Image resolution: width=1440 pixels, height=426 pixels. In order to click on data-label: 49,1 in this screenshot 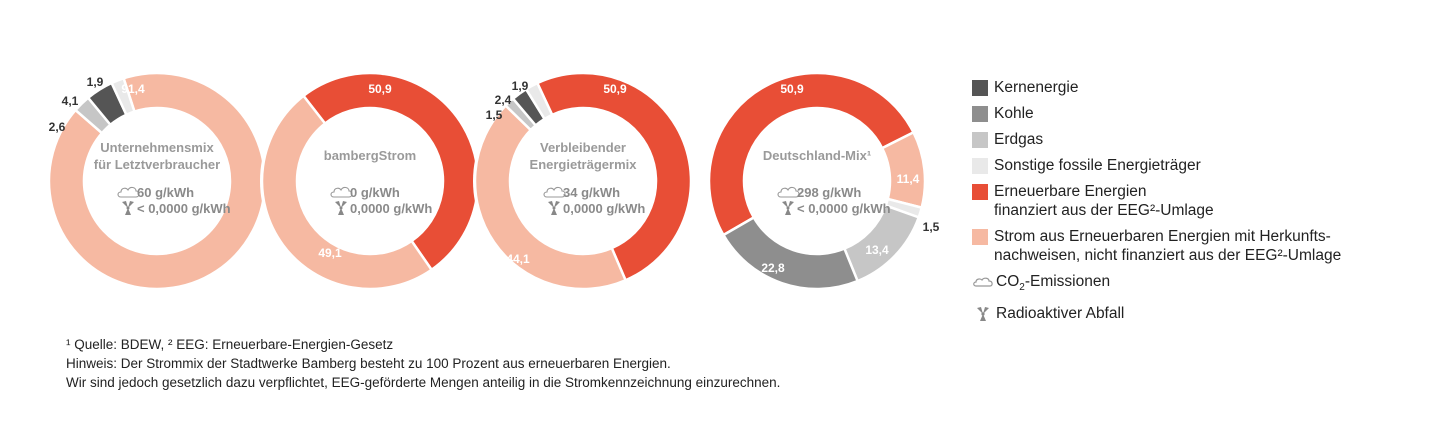, I will do `click(330, 253)`.